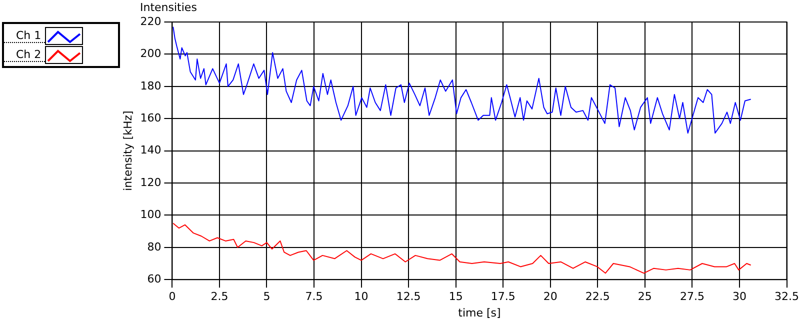 This screenshot has width=802, height=320. I want to click on x-axis-title: time [s], so click(479, 313).